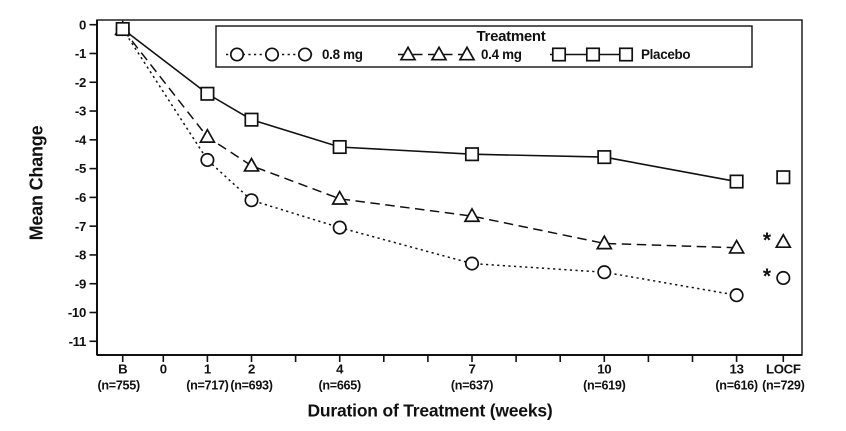 The width and height of the screenshot is (846, 431). Describe the element at coordinates (80, 283) in the screenshot. I see `y-tick-label: -9` at that location.